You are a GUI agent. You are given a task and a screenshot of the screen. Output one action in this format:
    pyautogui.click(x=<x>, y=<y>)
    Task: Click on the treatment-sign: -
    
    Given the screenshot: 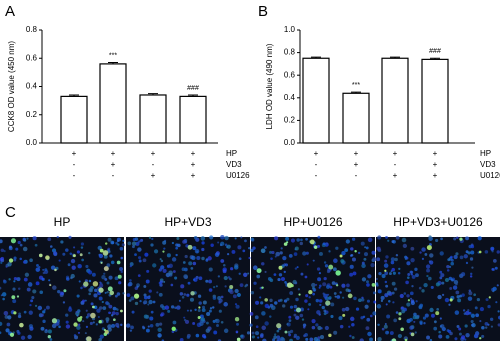 What is the action you would take?
    pyautogui.click(x=74, y=175)
    